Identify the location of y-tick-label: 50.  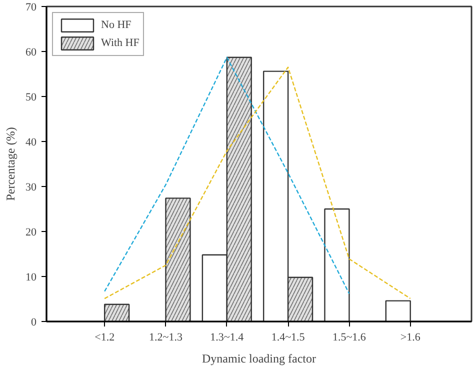
(31, 98).